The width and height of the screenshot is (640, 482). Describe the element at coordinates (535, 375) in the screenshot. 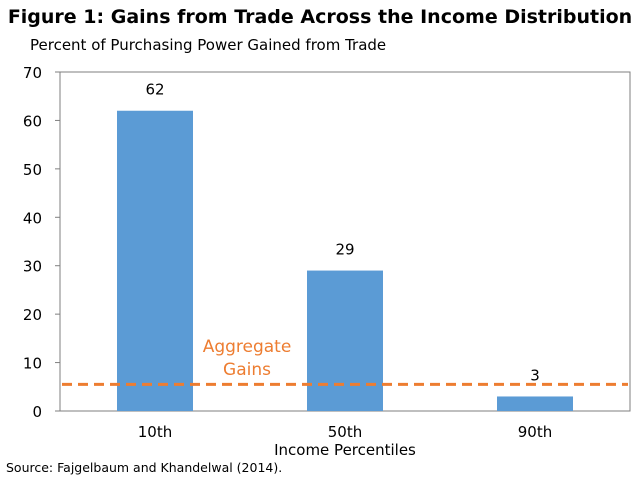

I see `bar-data-label: 3` at that location.